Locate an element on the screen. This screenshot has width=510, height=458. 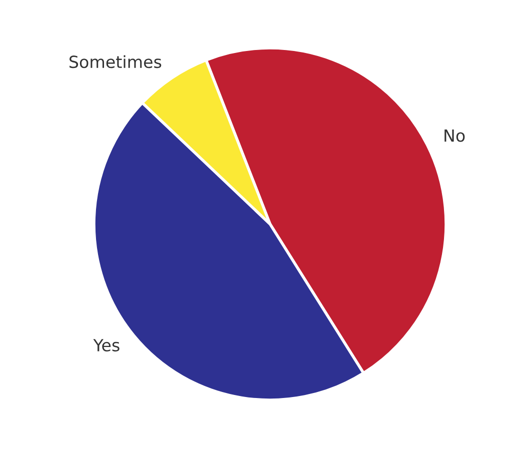
slice-label: Yes is located at coordinates (106, 345).